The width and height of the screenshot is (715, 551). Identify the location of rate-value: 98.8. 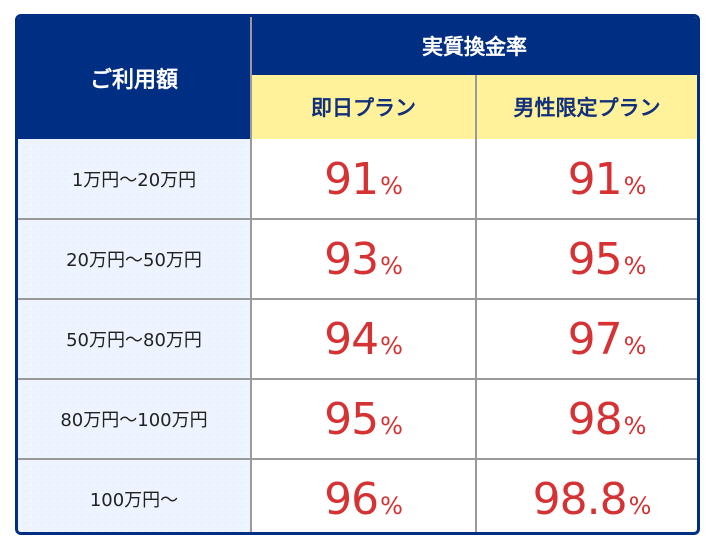
(580, 499).